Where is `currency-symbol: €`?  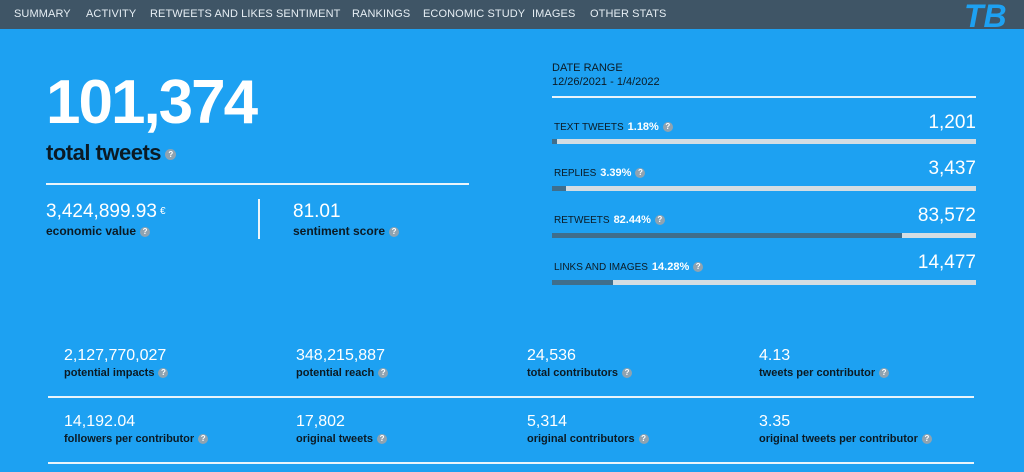 currency-symbol: € is located at coordinates (162, 212).